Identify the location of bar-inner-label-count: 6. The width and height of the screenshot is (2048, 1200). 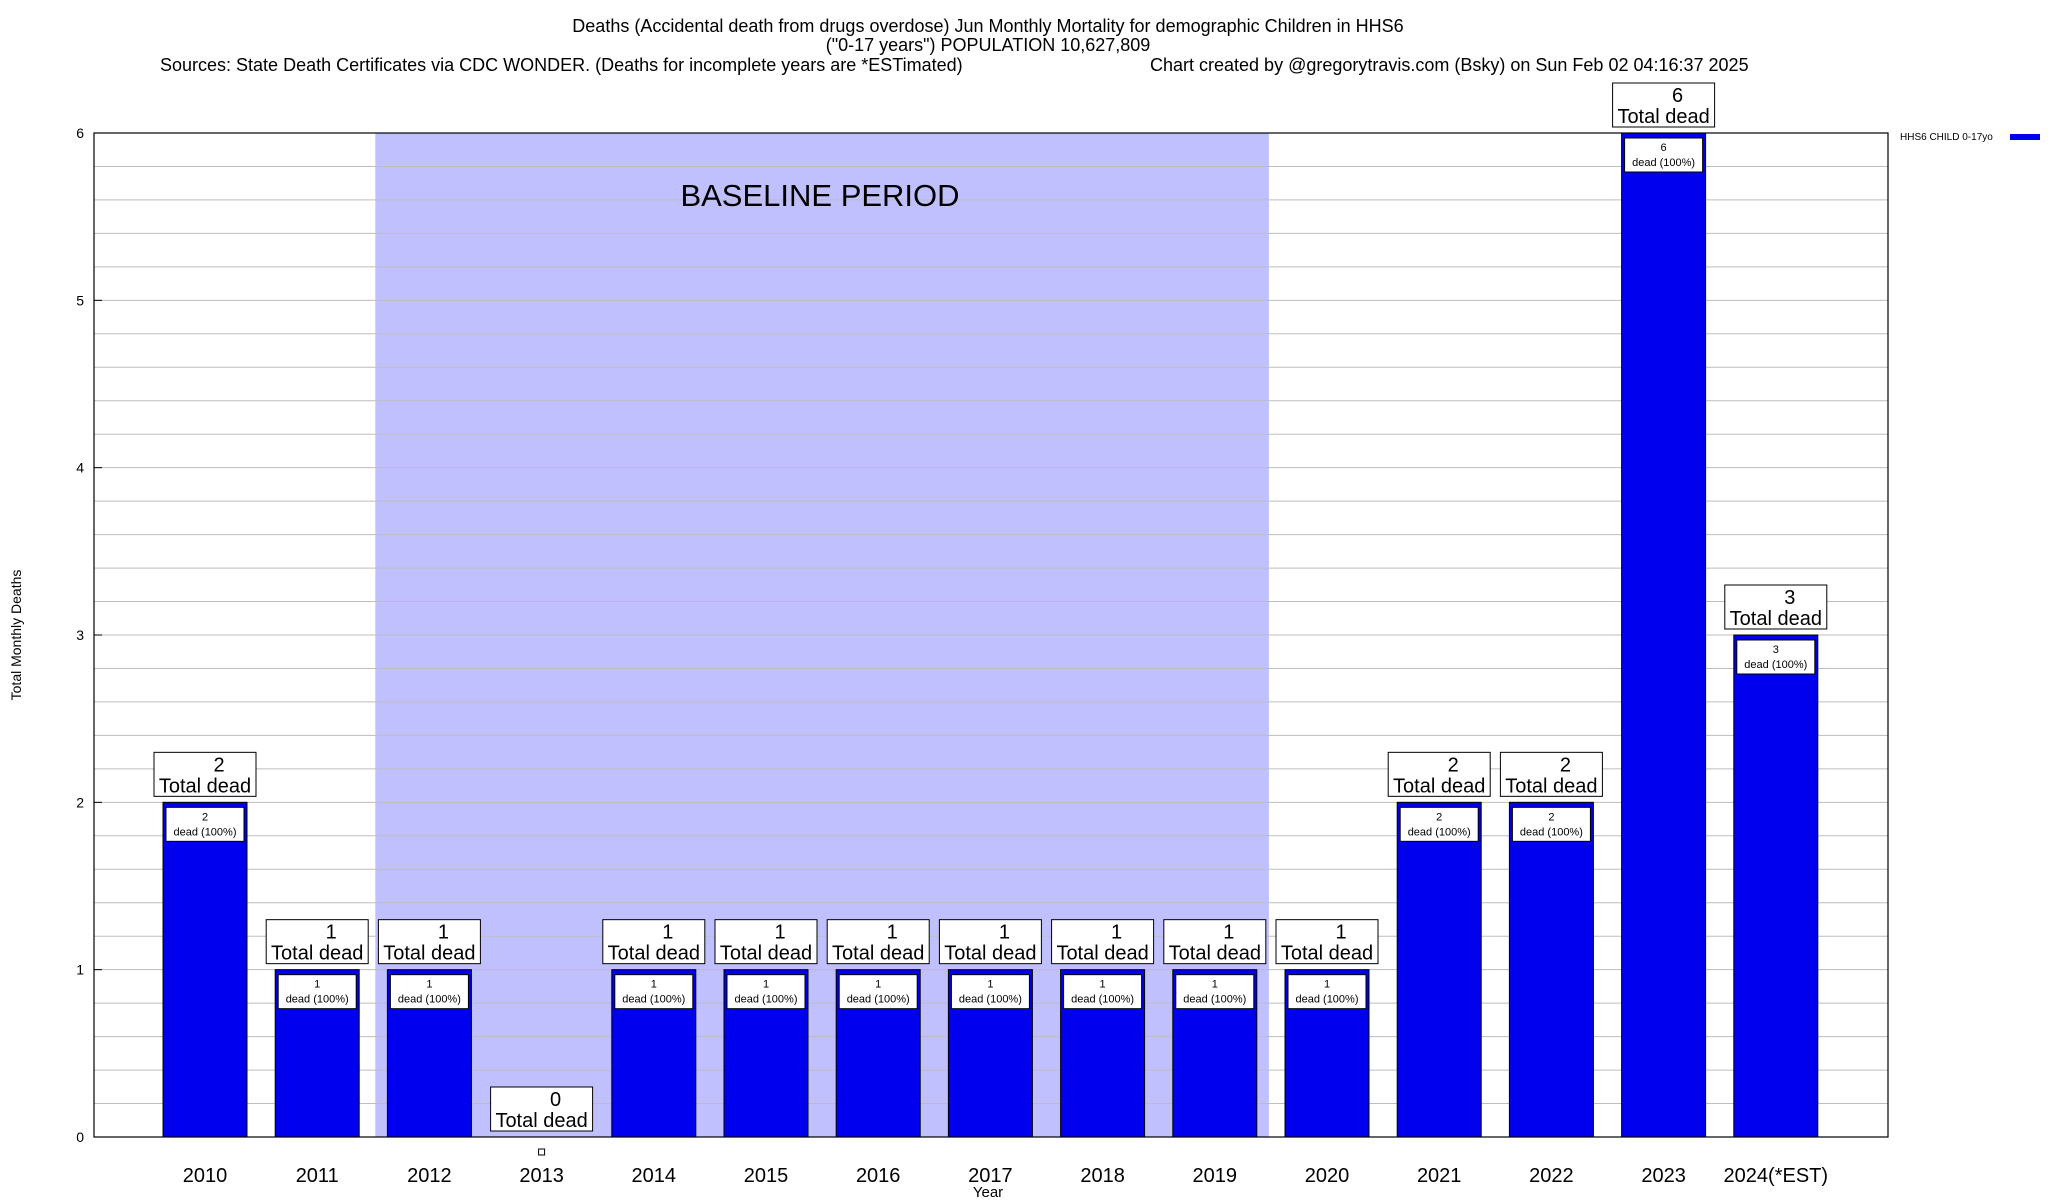
(1664, 148).